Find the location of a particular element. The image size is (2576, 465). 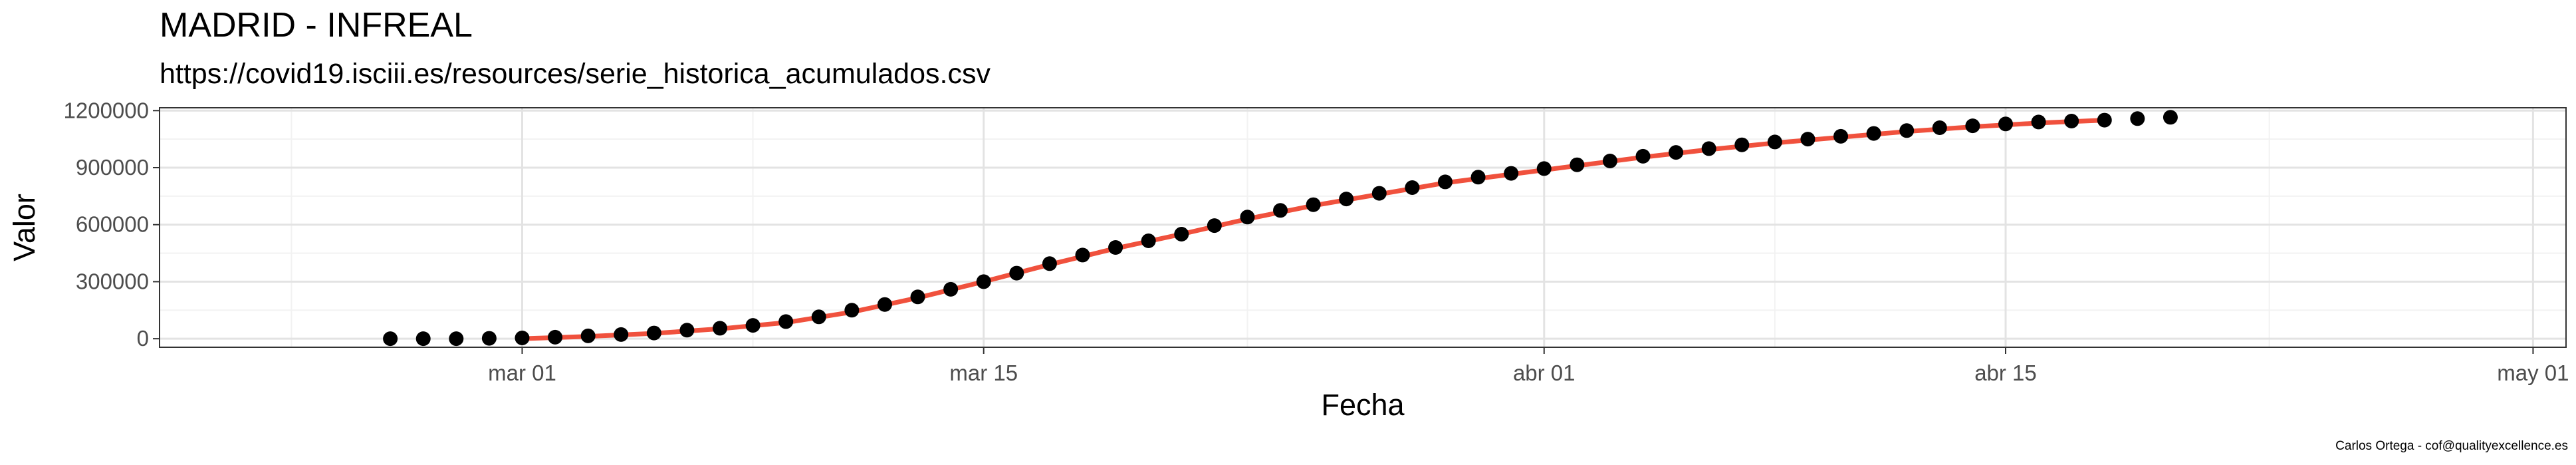

y-tick-label: 300000 is located at coordinates (112, 281).